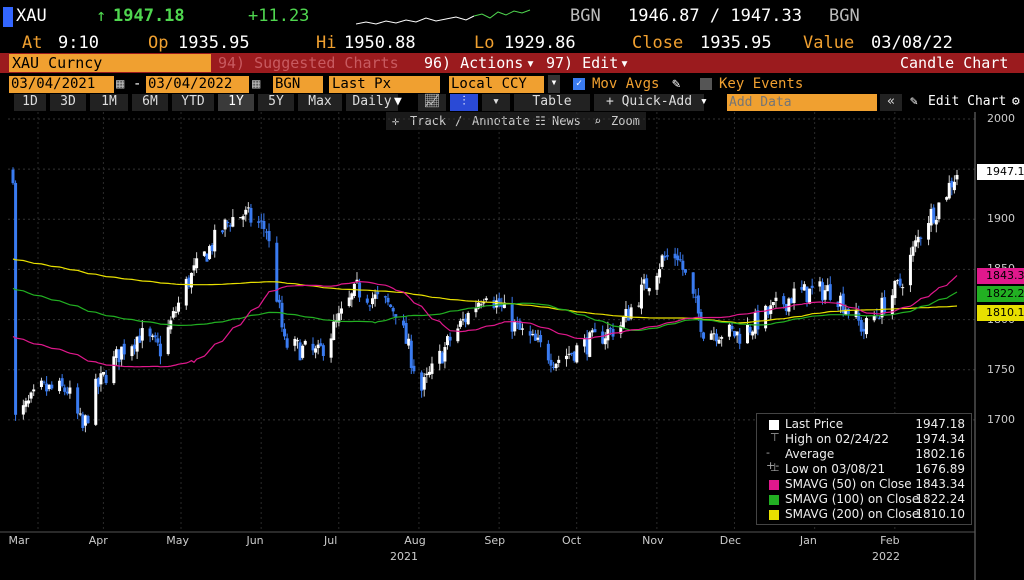 Image resolution: width=1024 pixels, height=580 pixels. I want to click on quick-add-button: + Quick-Add, so click(649, 102).